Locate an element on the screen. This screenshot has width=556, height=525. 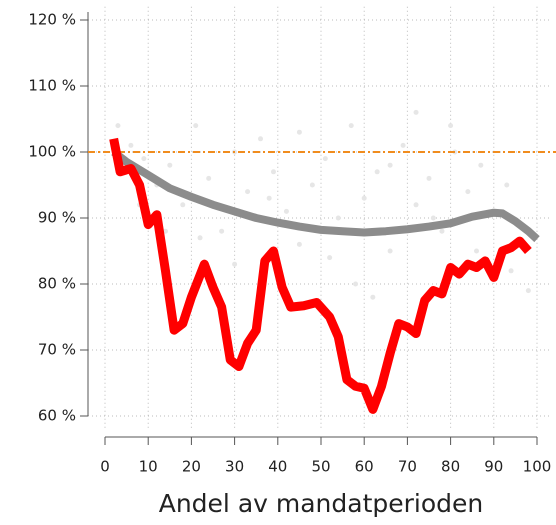
x-tick-label: 70 is located at coordinates (407, 467).